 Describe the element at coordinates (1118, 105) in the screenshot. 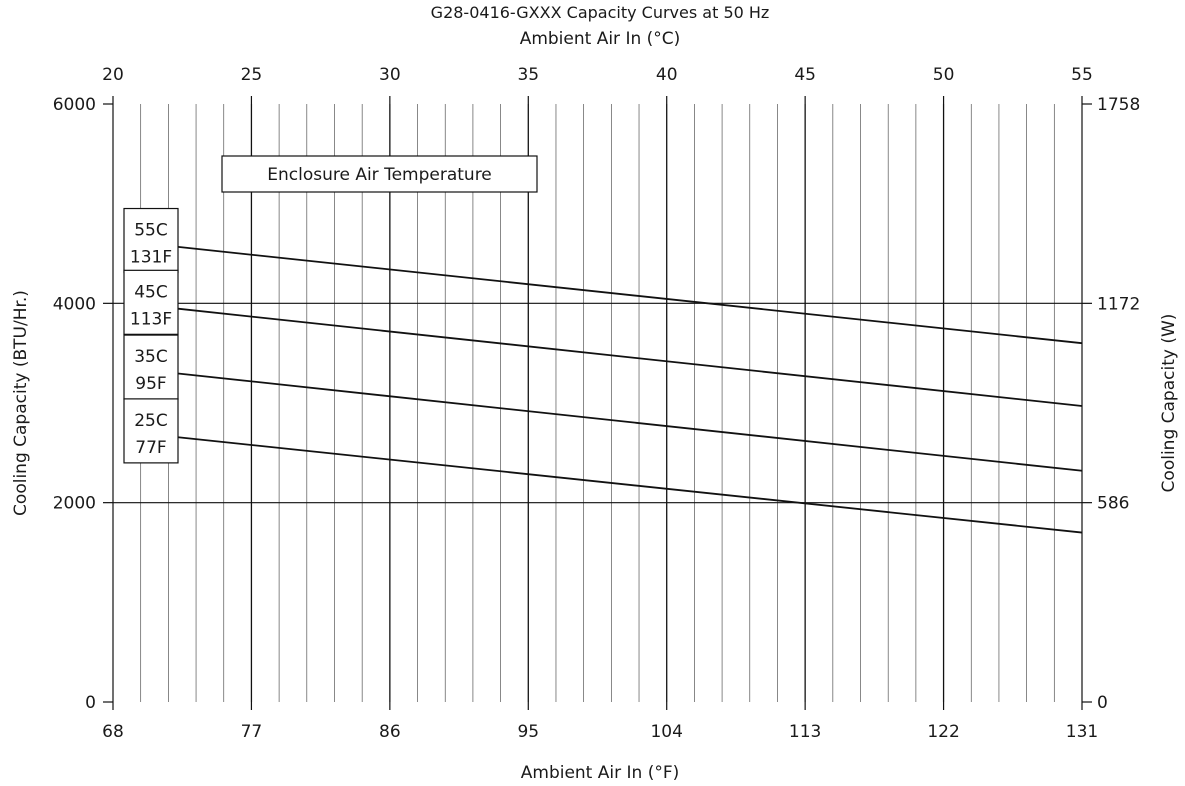

I see `right-axis-tick-label: 1758` at that location.